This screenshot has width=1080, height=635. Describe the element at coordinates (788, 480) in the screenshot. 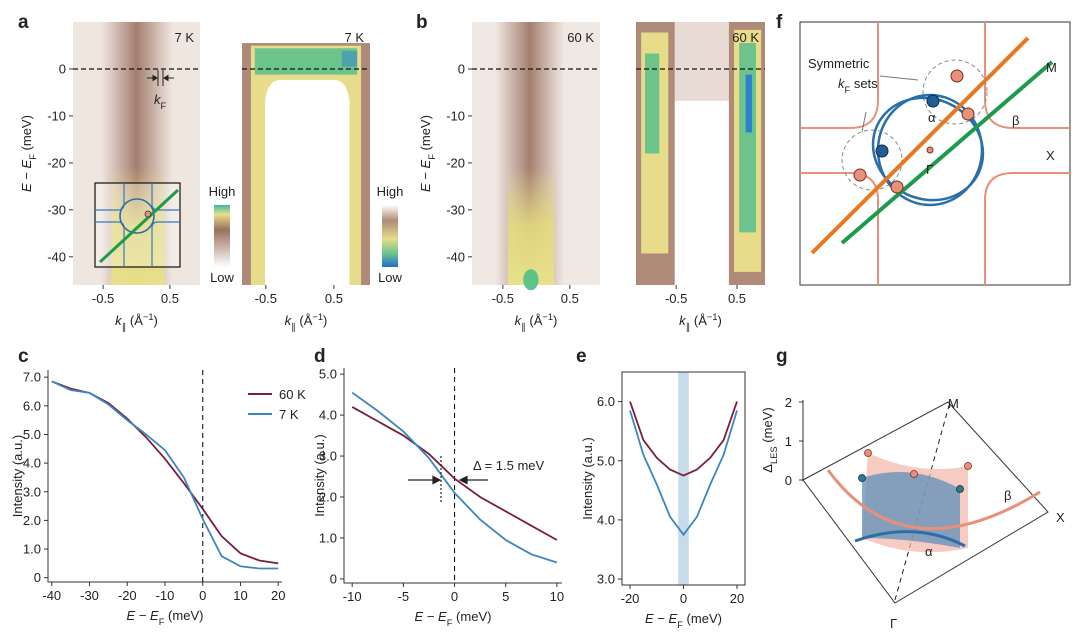

I see `tick-label: 0` at that location.